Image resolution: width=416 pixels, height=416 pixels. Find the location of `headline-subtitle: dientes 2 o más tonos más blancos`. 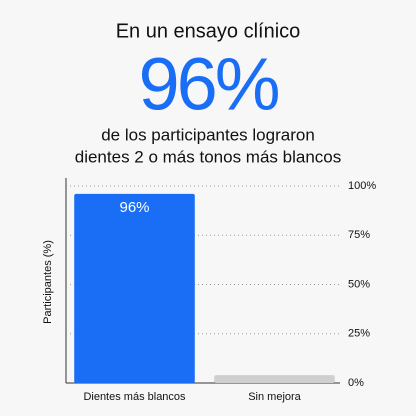

headline-subtitle: dientes 2 o más tonos más blancos is located at coordinates (208, 156).